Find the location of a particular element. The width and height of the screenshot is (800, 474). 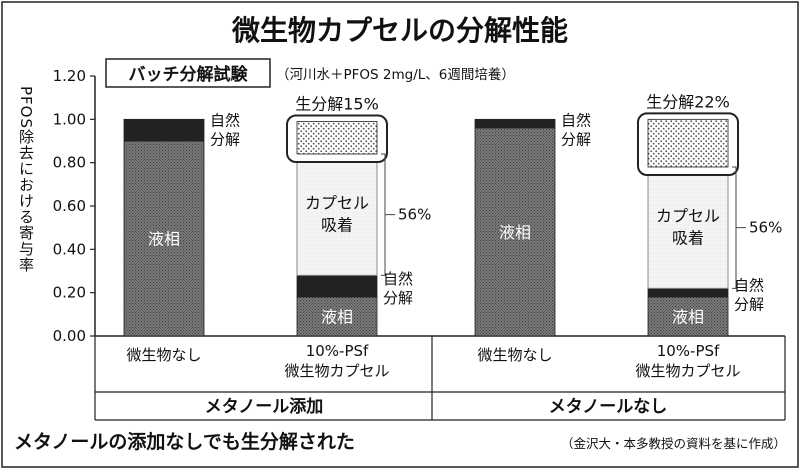

subtitle-box-label: バッチ分解試験 is located at coordinates (189, 74).